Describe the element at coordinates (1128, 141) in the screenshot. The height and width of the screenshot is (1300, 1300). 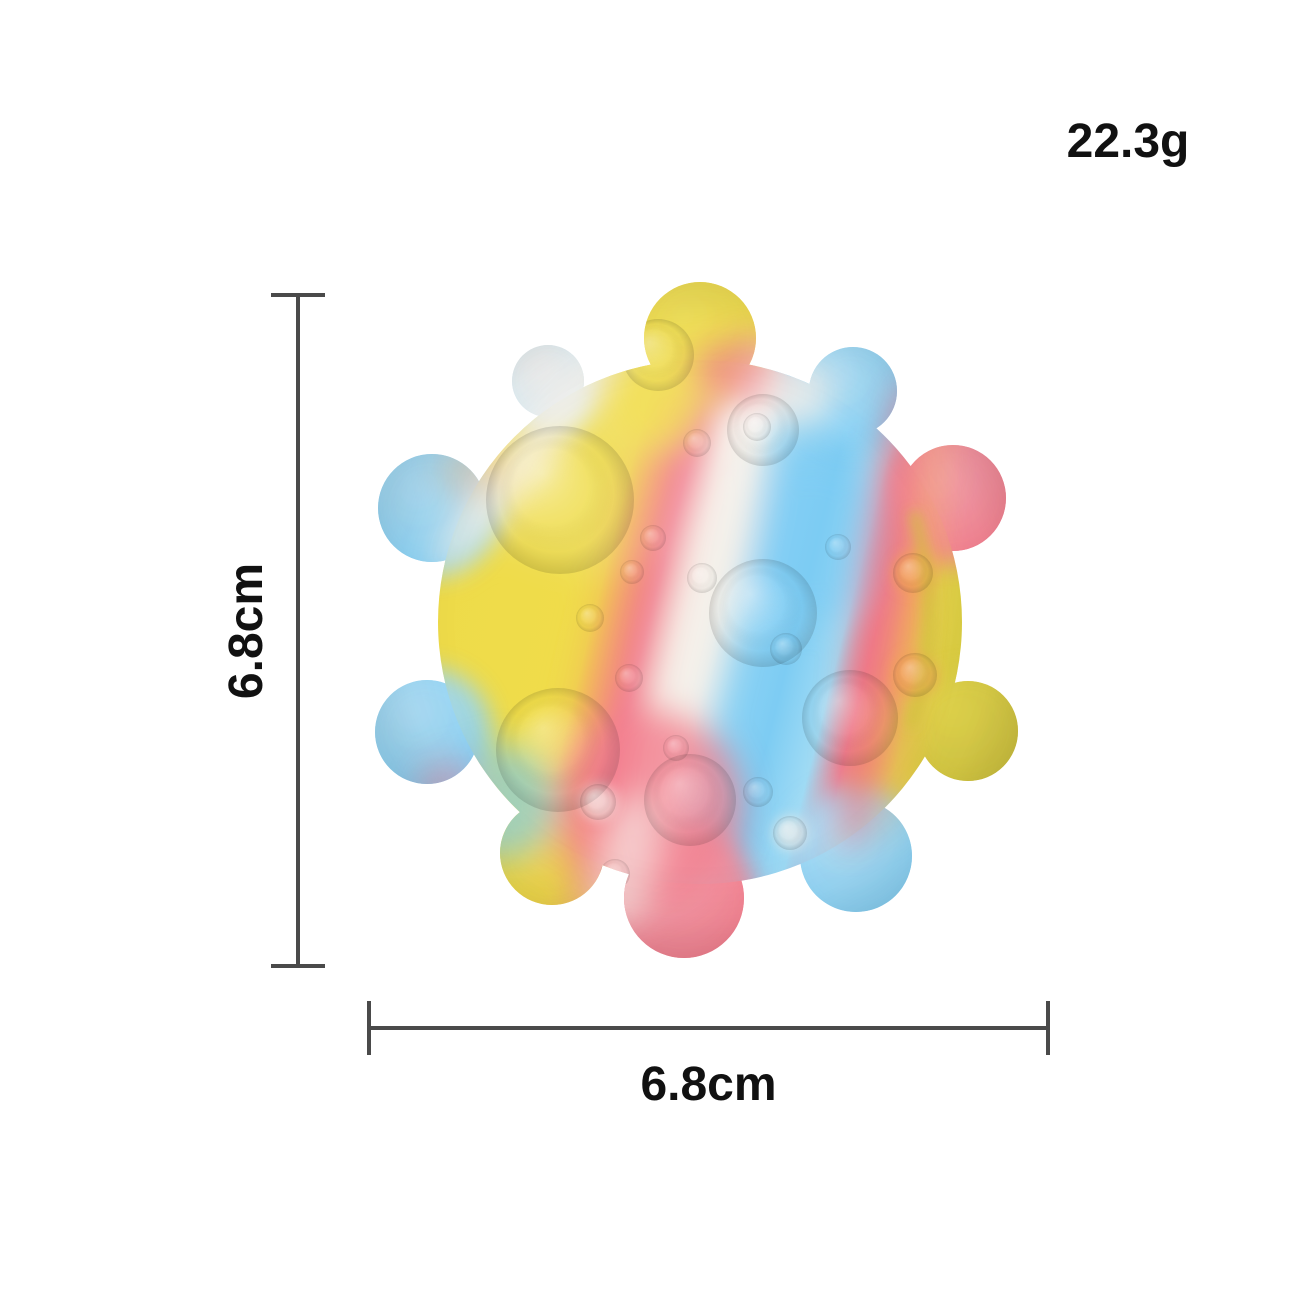
I see `weight-label: 22.3g` at that location.